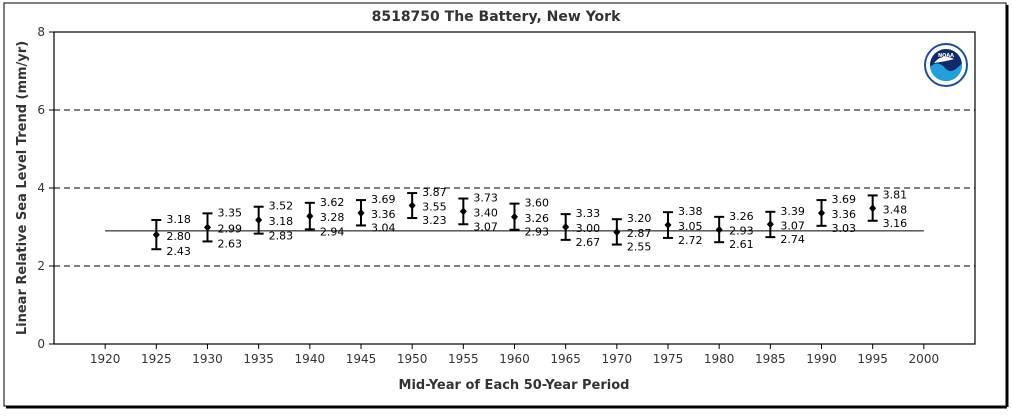  Describe the element at coordinates (310, 216) in the screenshot. I see `data-point-1940` at that location.